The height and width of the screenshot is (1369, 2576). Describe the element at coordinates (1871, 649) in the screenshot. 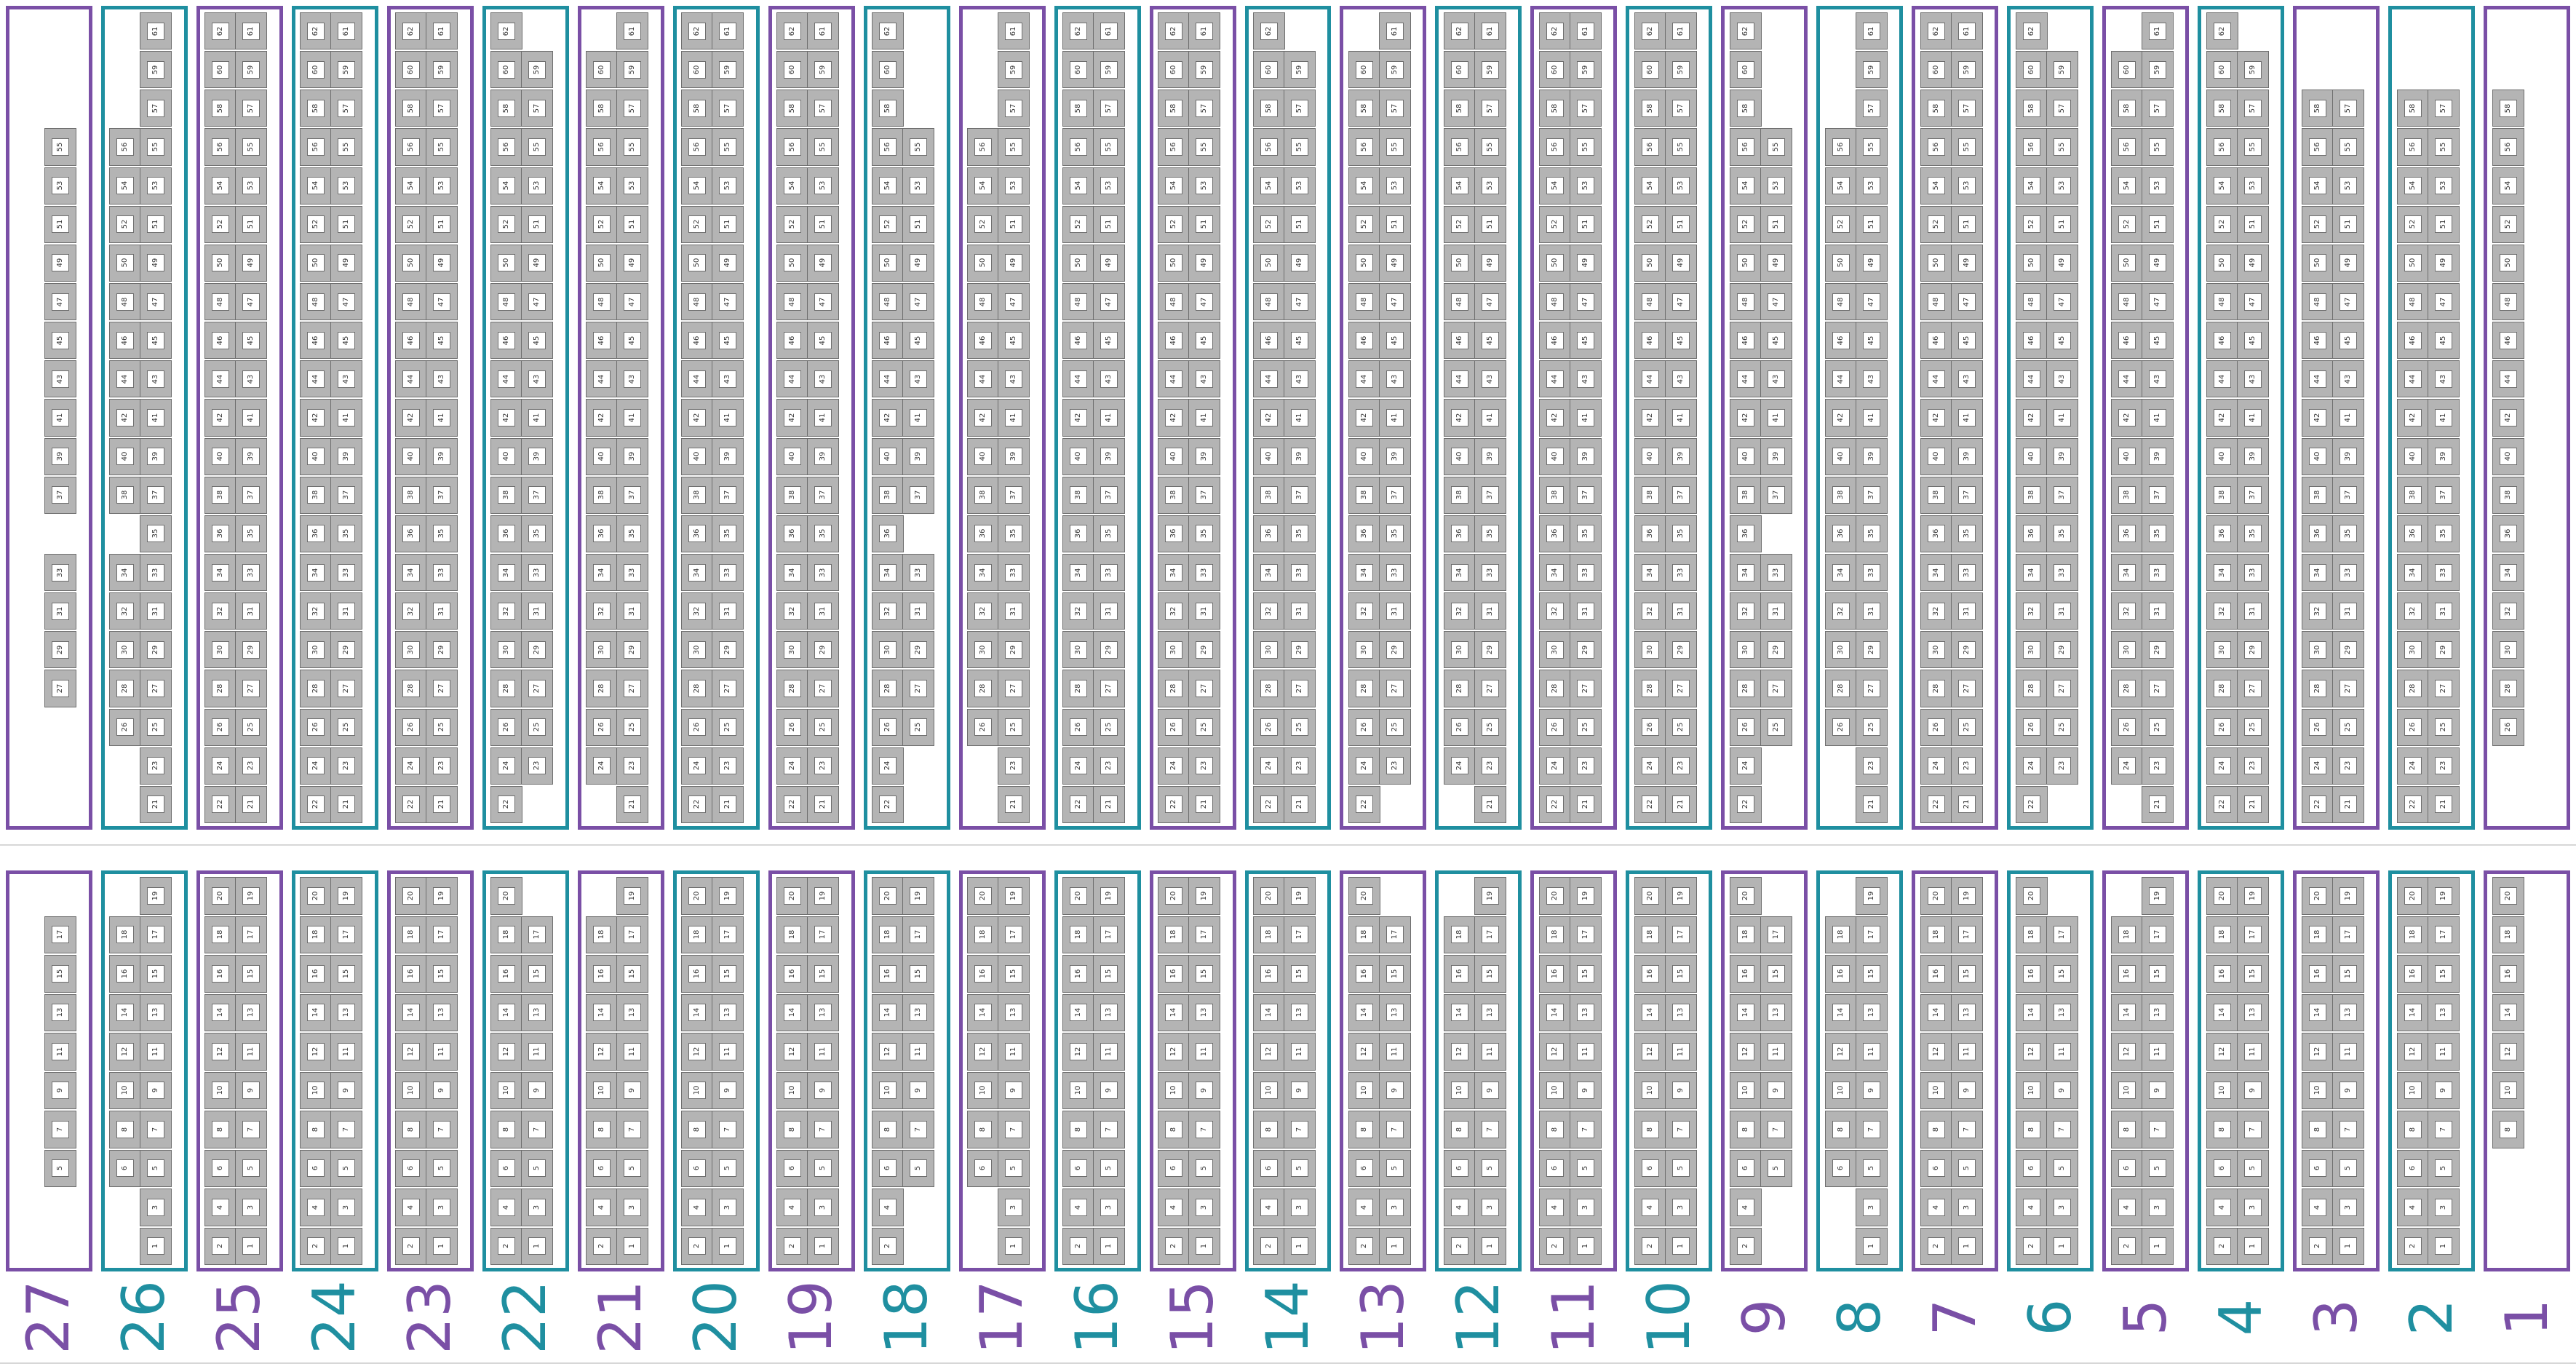

I see `pin-label: 29` at that location.